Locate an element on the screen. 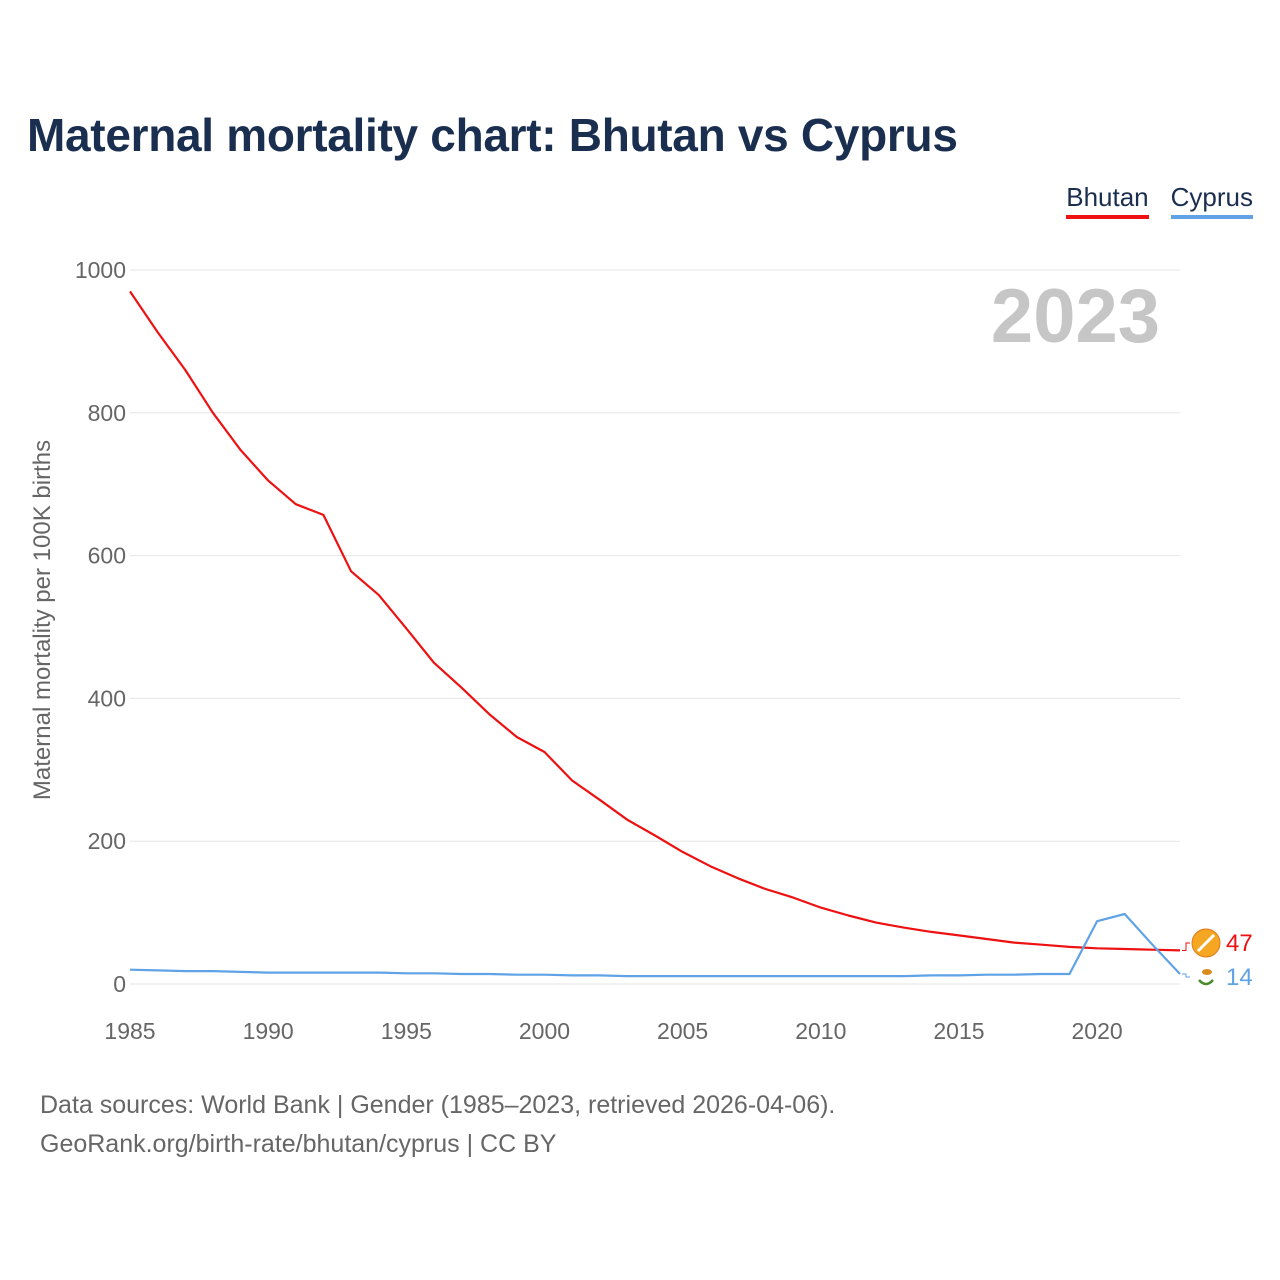  legend-item-cyprus: Cyprus is located at coordinates (1211, 200).